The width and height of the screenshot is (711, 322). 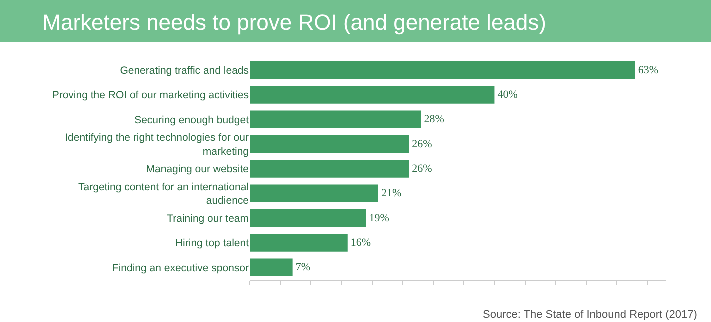 What do you see at coordinates (361, 243) in the screenshot?
I see `data-label: 16%` at bounding box center [361, 243].